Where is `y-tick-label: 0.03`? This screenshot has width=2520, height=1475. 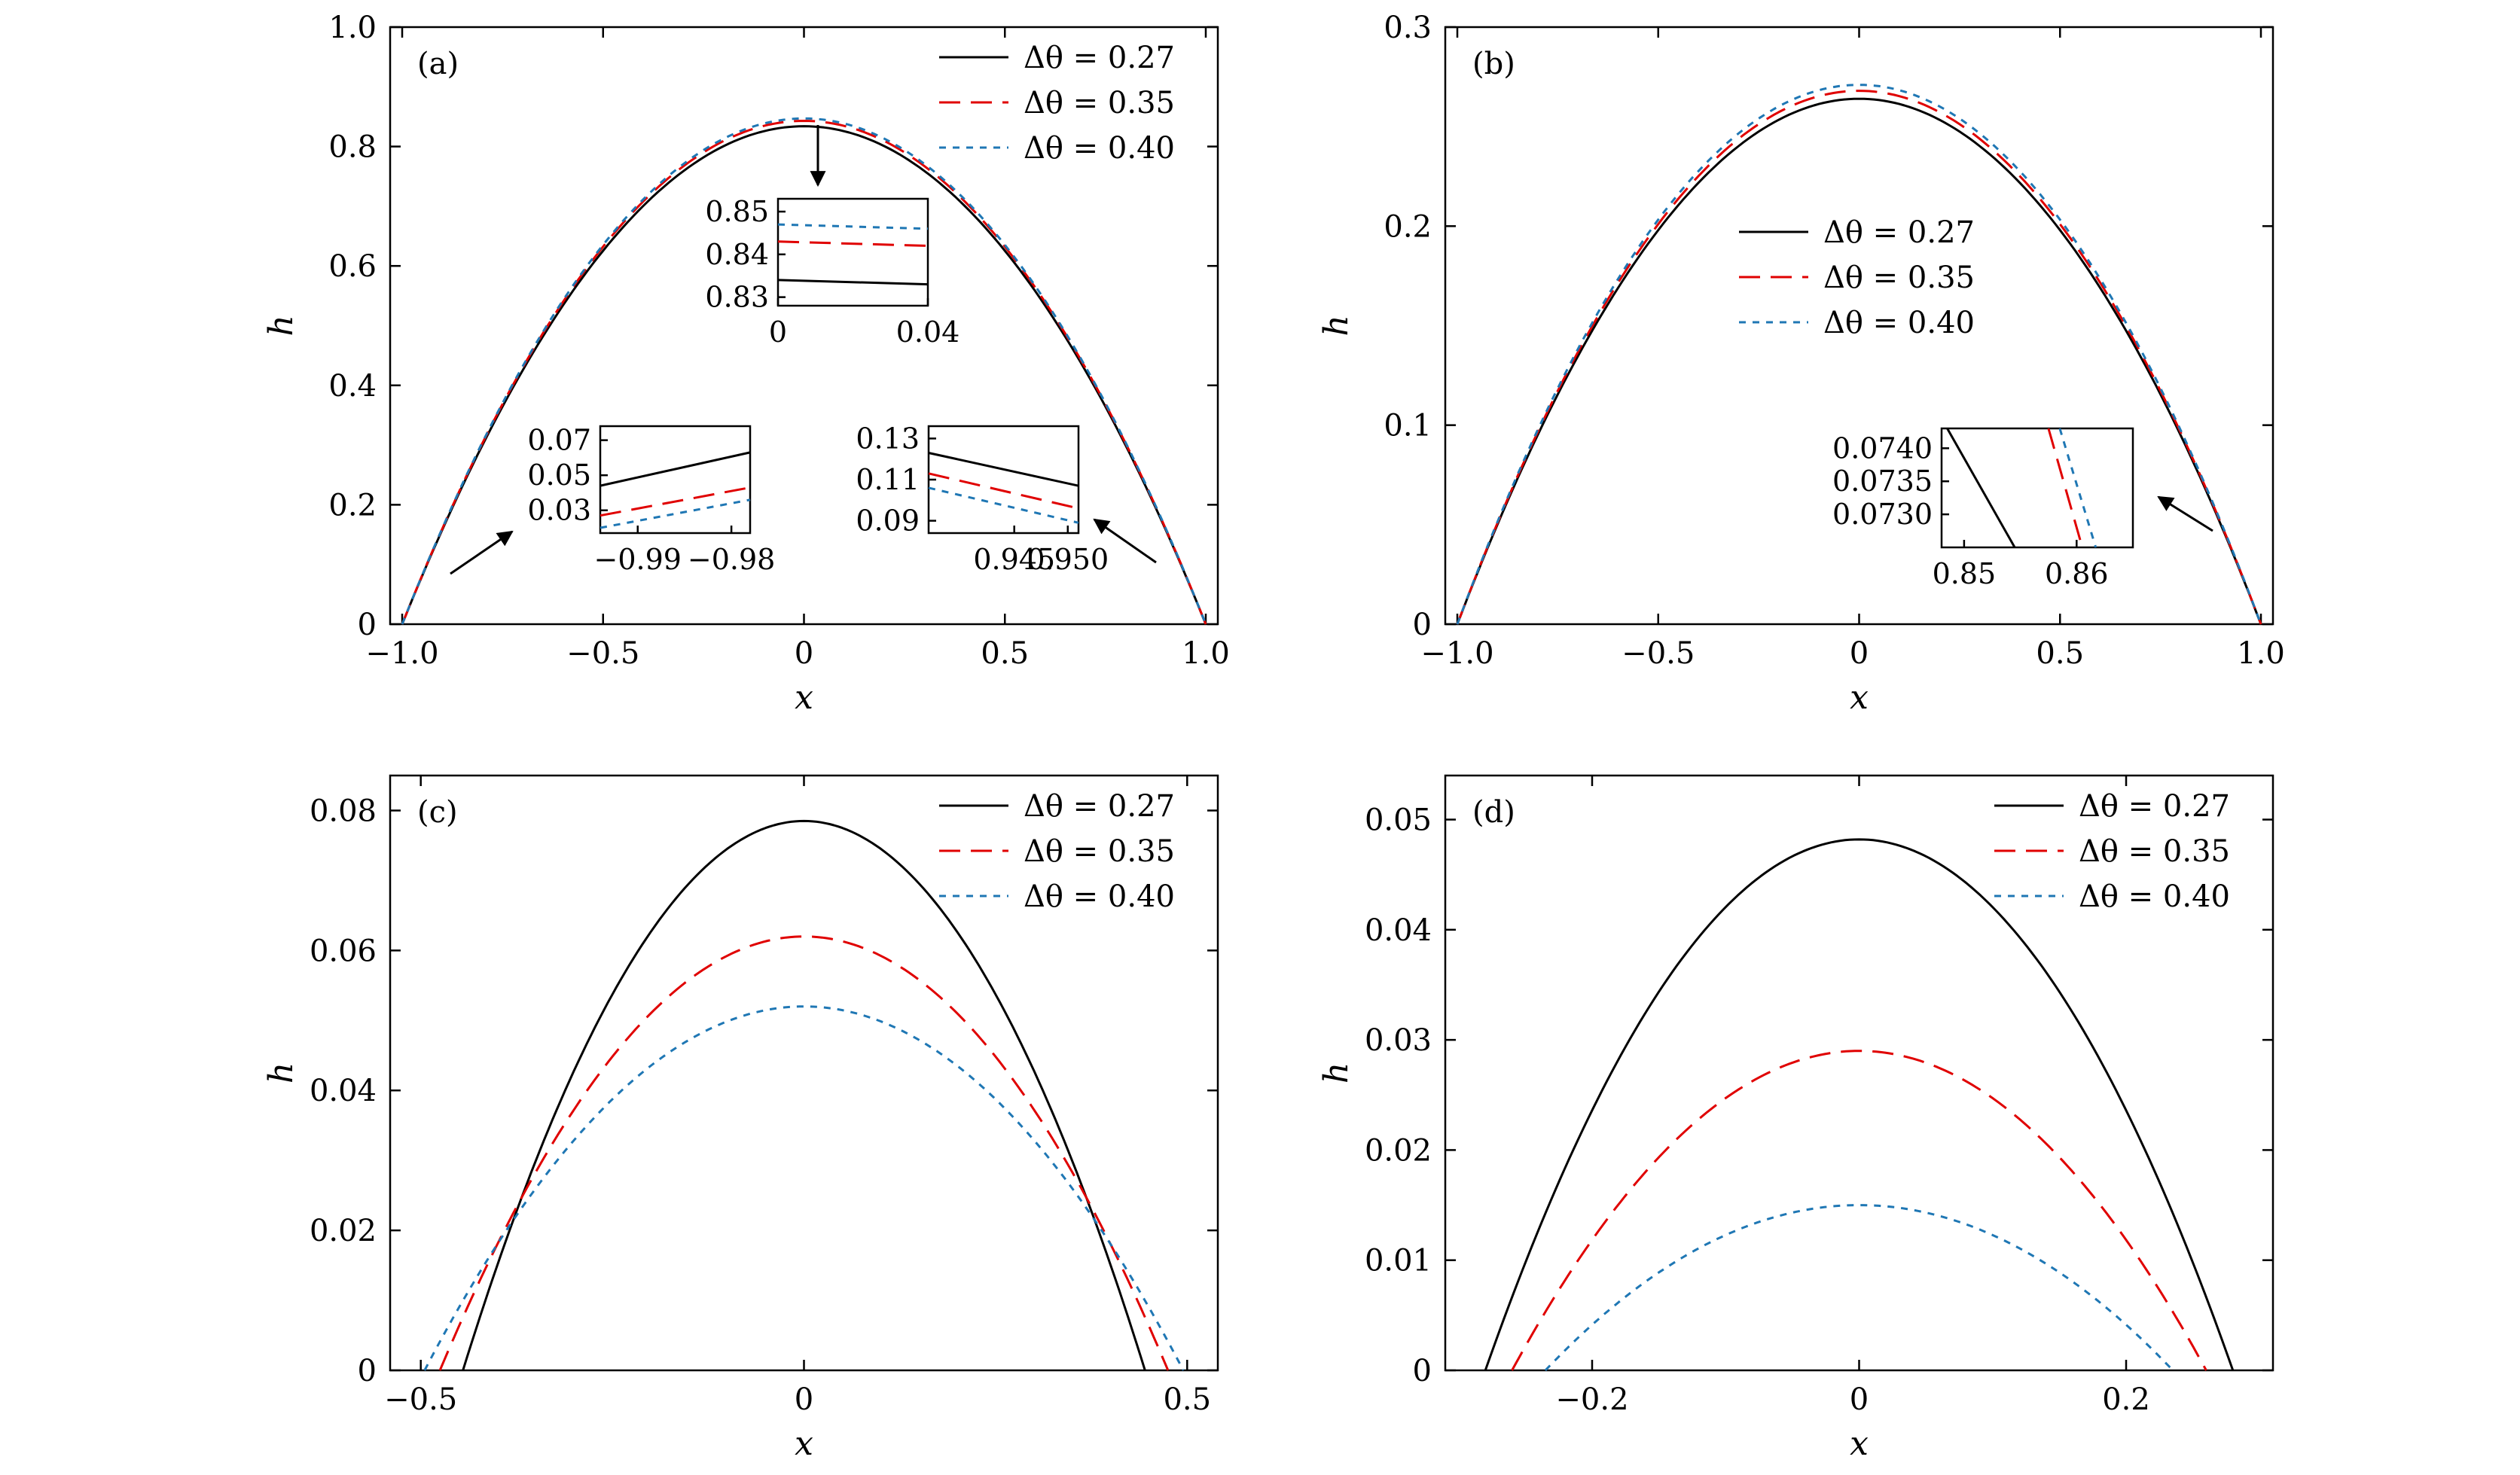
y-tick-label: 0.03 is located at coordinates (1398, 1040).